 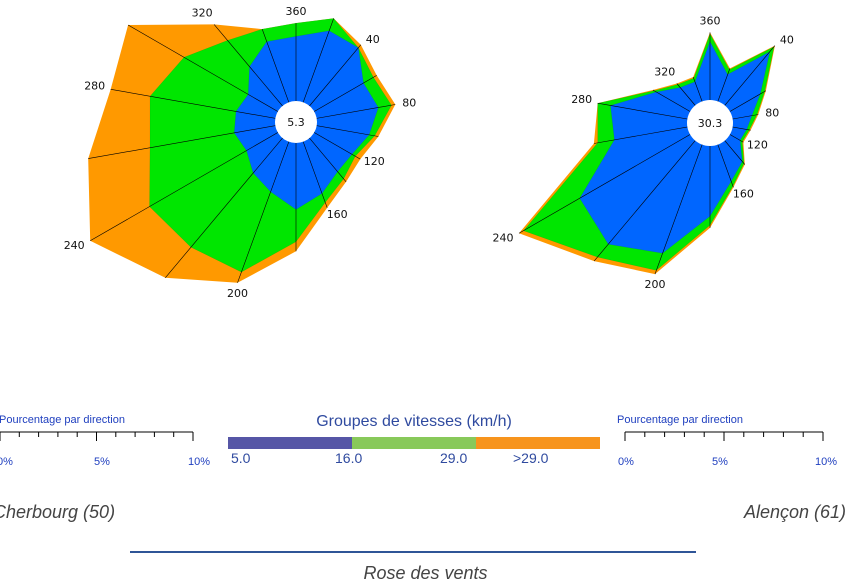 What do you see at coordinates (794, 512) in the screenshot?
I see `station-name-right: Alençon (61)` at bounding box center [794, 512].